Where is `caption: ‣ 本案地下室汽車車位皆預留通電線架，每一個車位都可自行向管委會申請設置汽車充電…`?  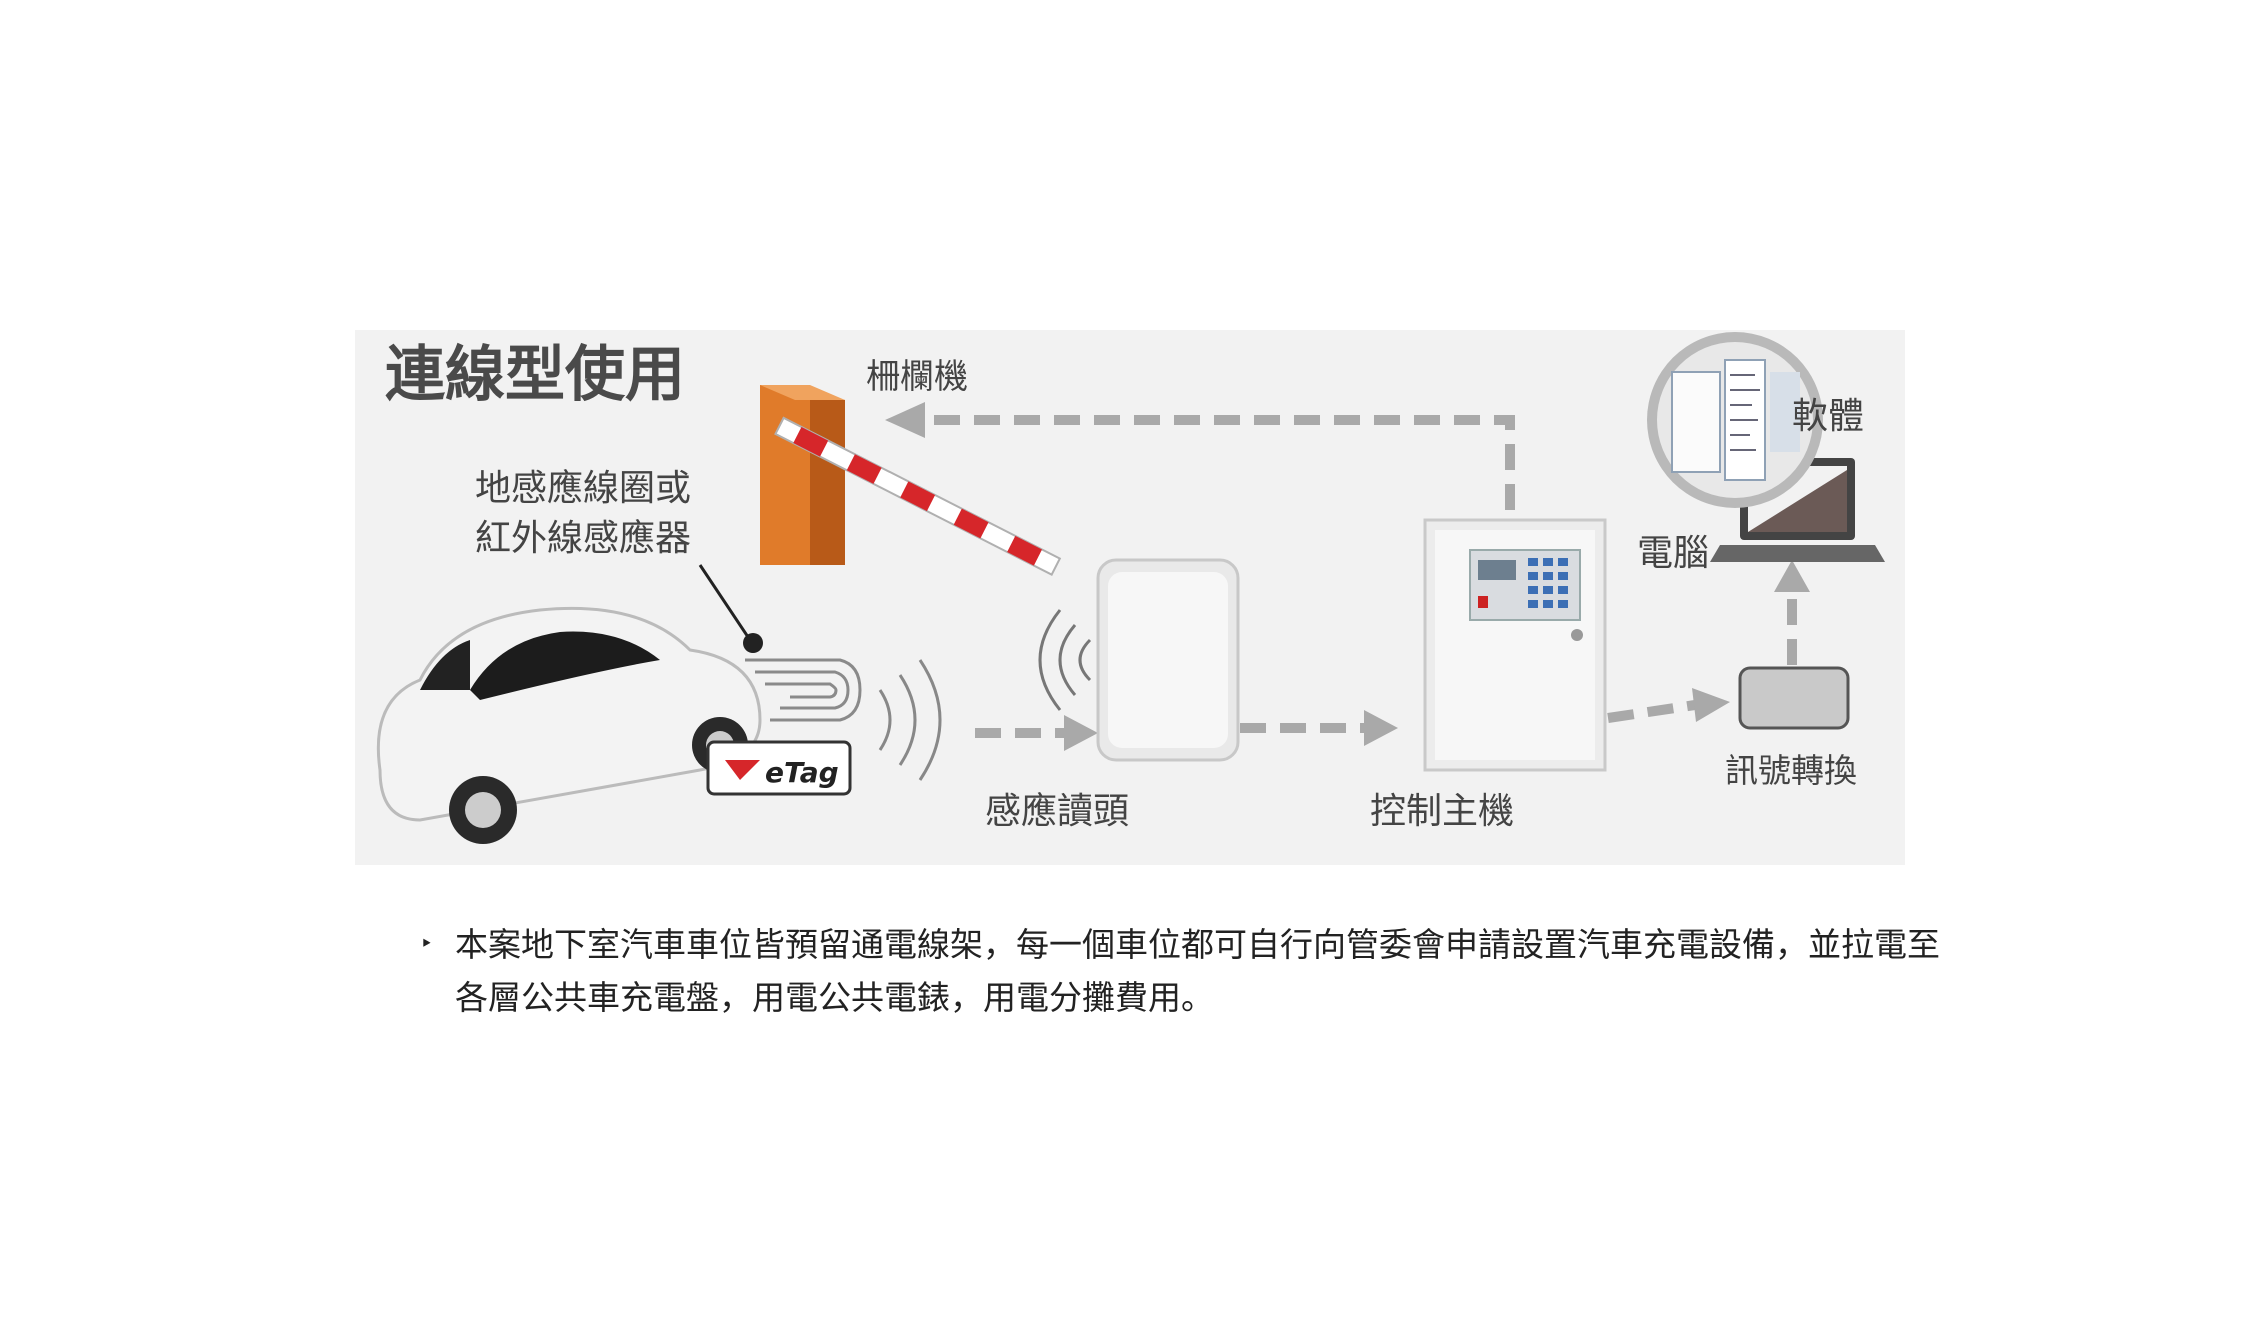
caption: ‣ 本案地下室汽車車位皆預留通電線架，每一個車位都可自行向管委會申請設置汽車充電… is located at coordinates (1190, 971).